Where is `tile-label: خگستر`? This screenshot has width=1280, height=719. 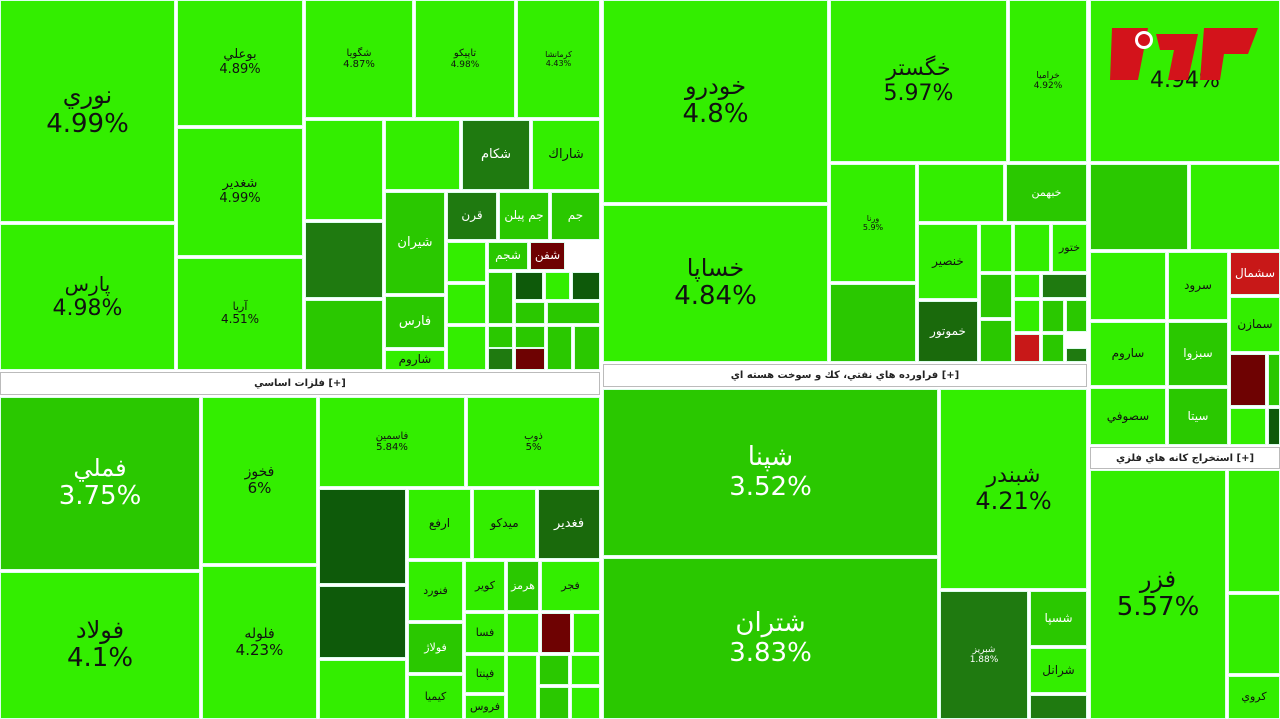 tile-label: خگستر is located at coordinates (918, 68).